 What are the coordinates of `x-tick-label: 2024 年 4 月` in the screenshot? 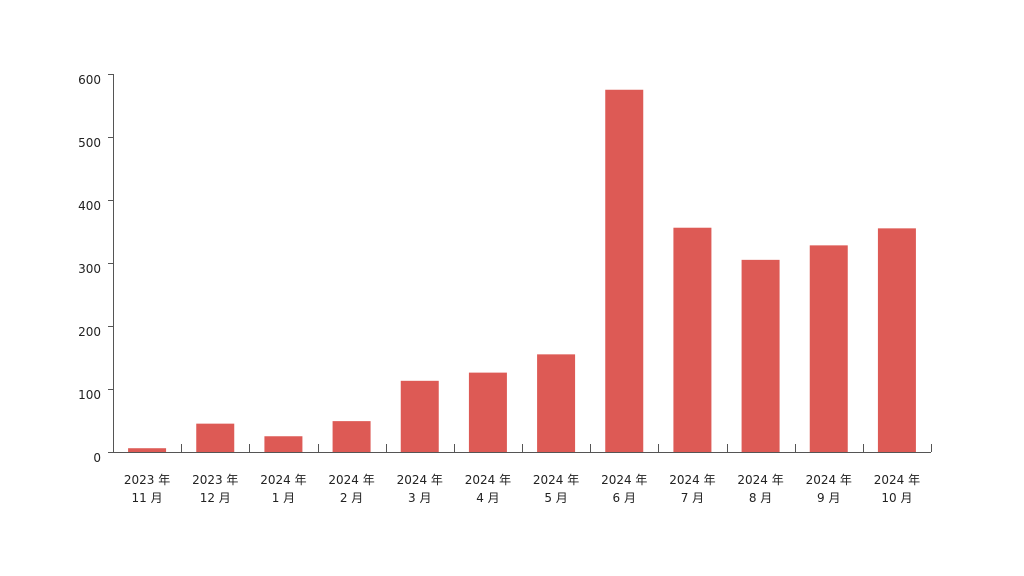 It's located at (488, 489).